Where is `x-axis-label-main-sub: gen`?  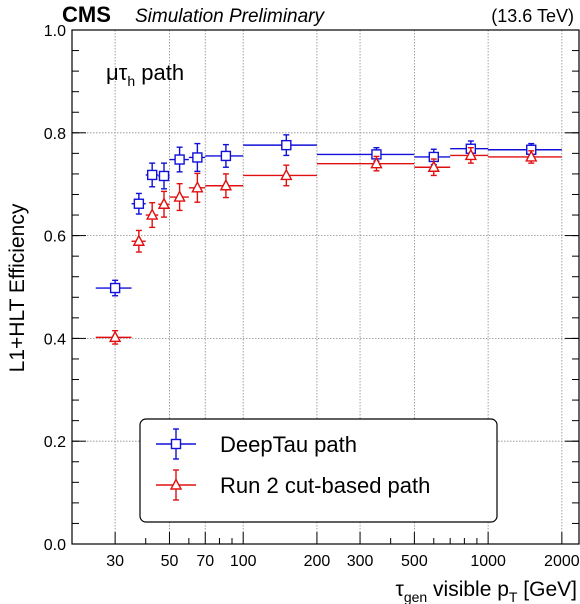 x-axis-label-main-sub: gen is located at coordinates (415, 596).